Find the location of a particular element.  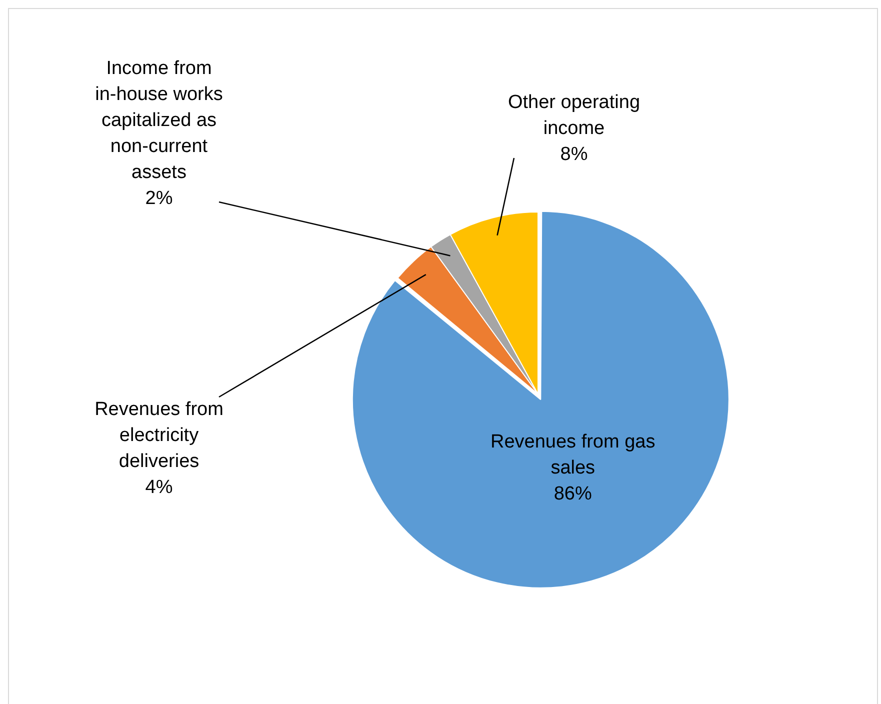

data-label: 2% is located at coordinates (159, 199).